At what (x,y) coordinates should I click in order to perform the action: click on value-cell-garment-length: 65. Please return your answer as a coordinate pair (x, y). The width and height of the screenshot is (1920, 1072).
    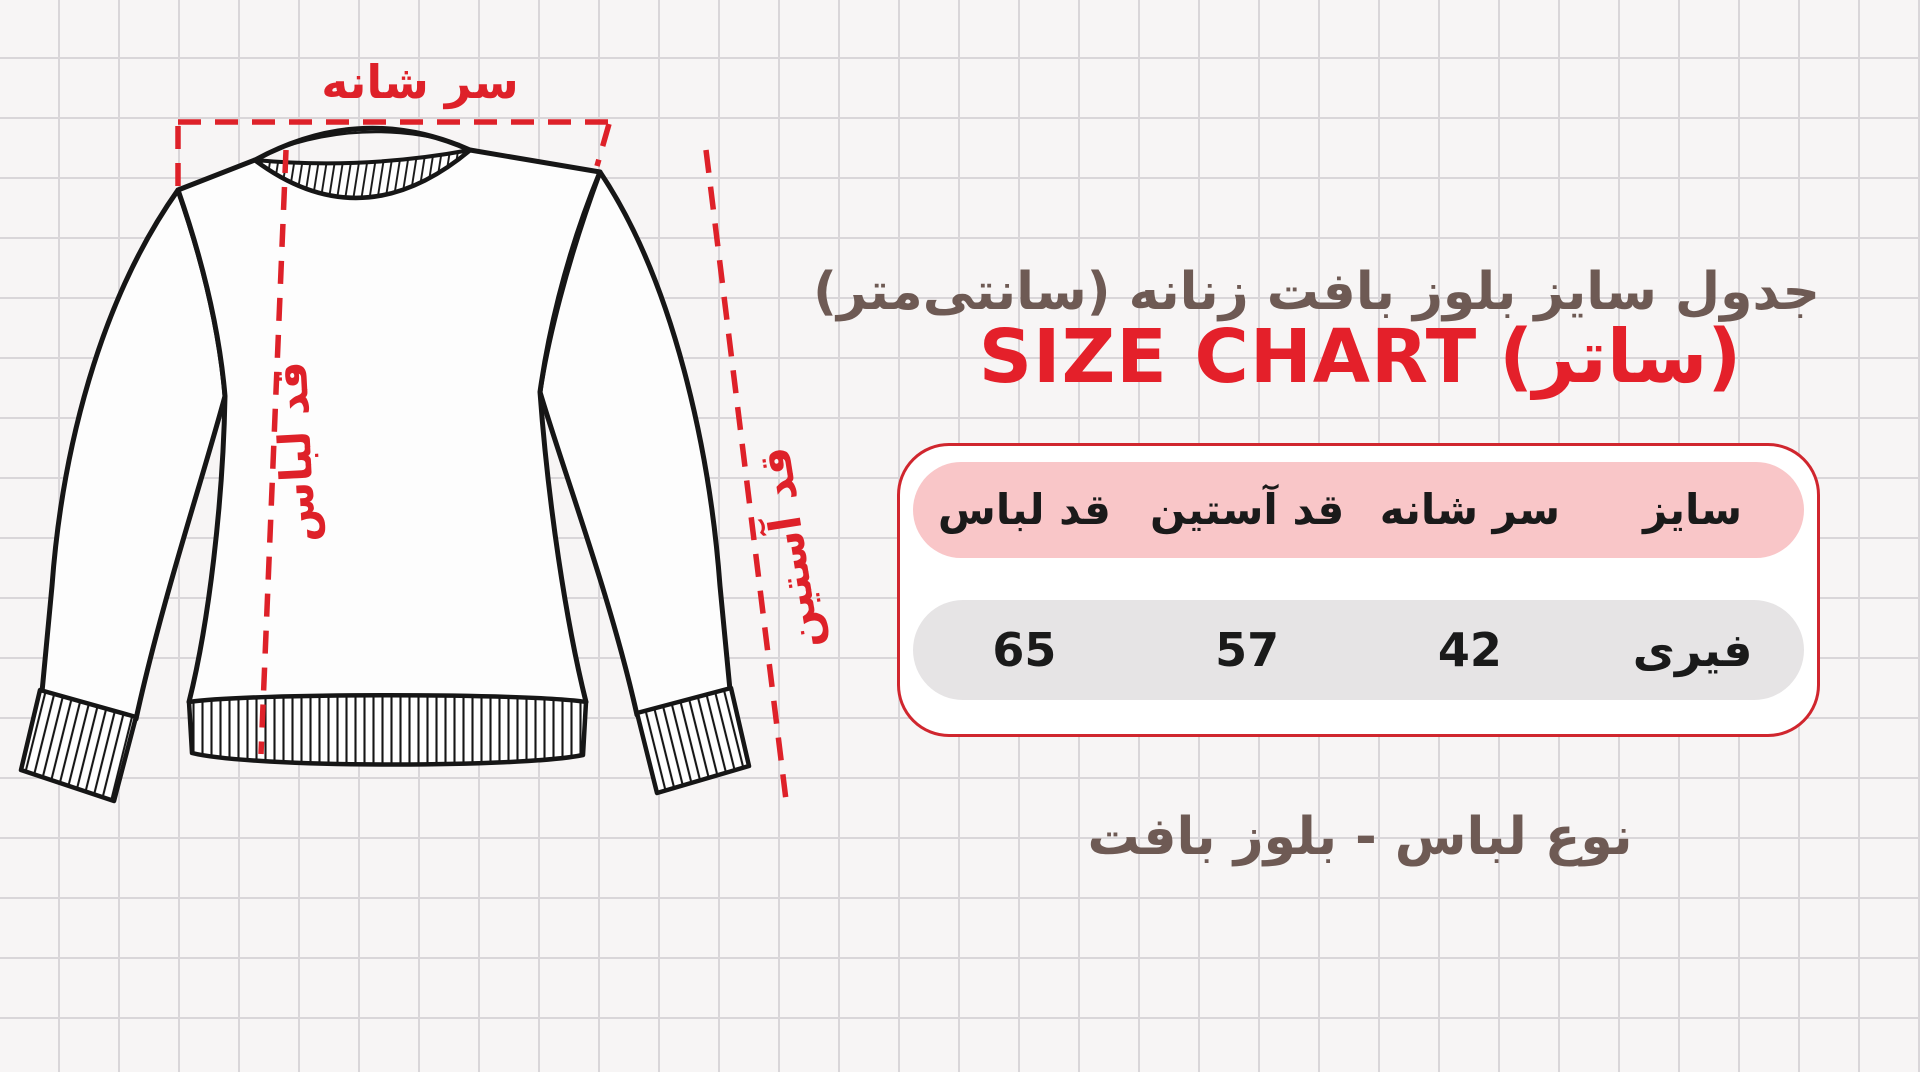
    Looking at the image, I should click on (1024, 650).